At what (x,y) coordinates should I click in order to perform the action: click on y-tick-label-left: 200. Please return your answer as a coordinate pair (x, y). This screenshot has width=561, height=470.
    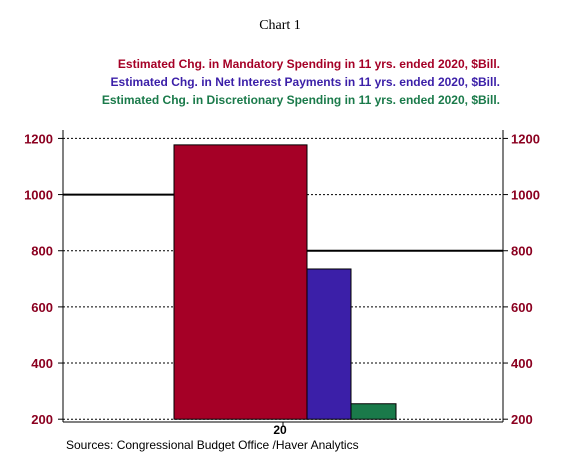
    Looking at the image, I should click on (42, 419).